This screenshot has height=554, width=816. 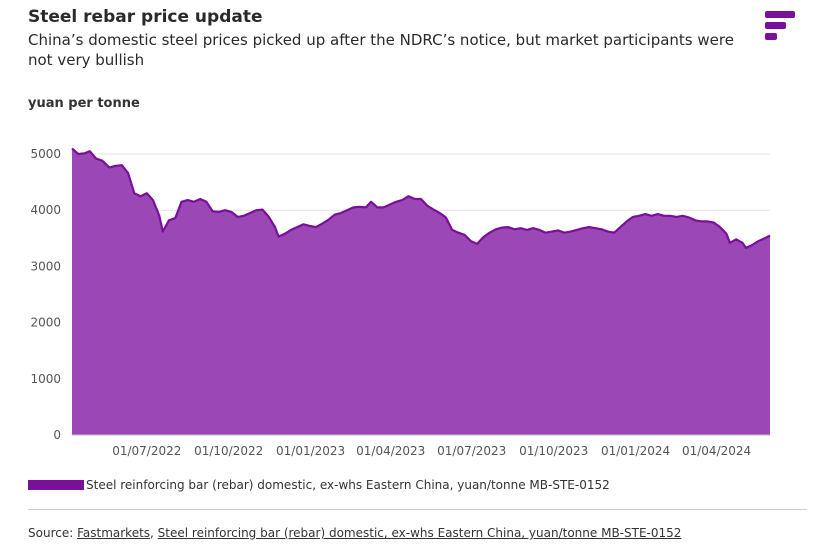 I want to click on brand-logo-icon, so click(x=780, y=25).